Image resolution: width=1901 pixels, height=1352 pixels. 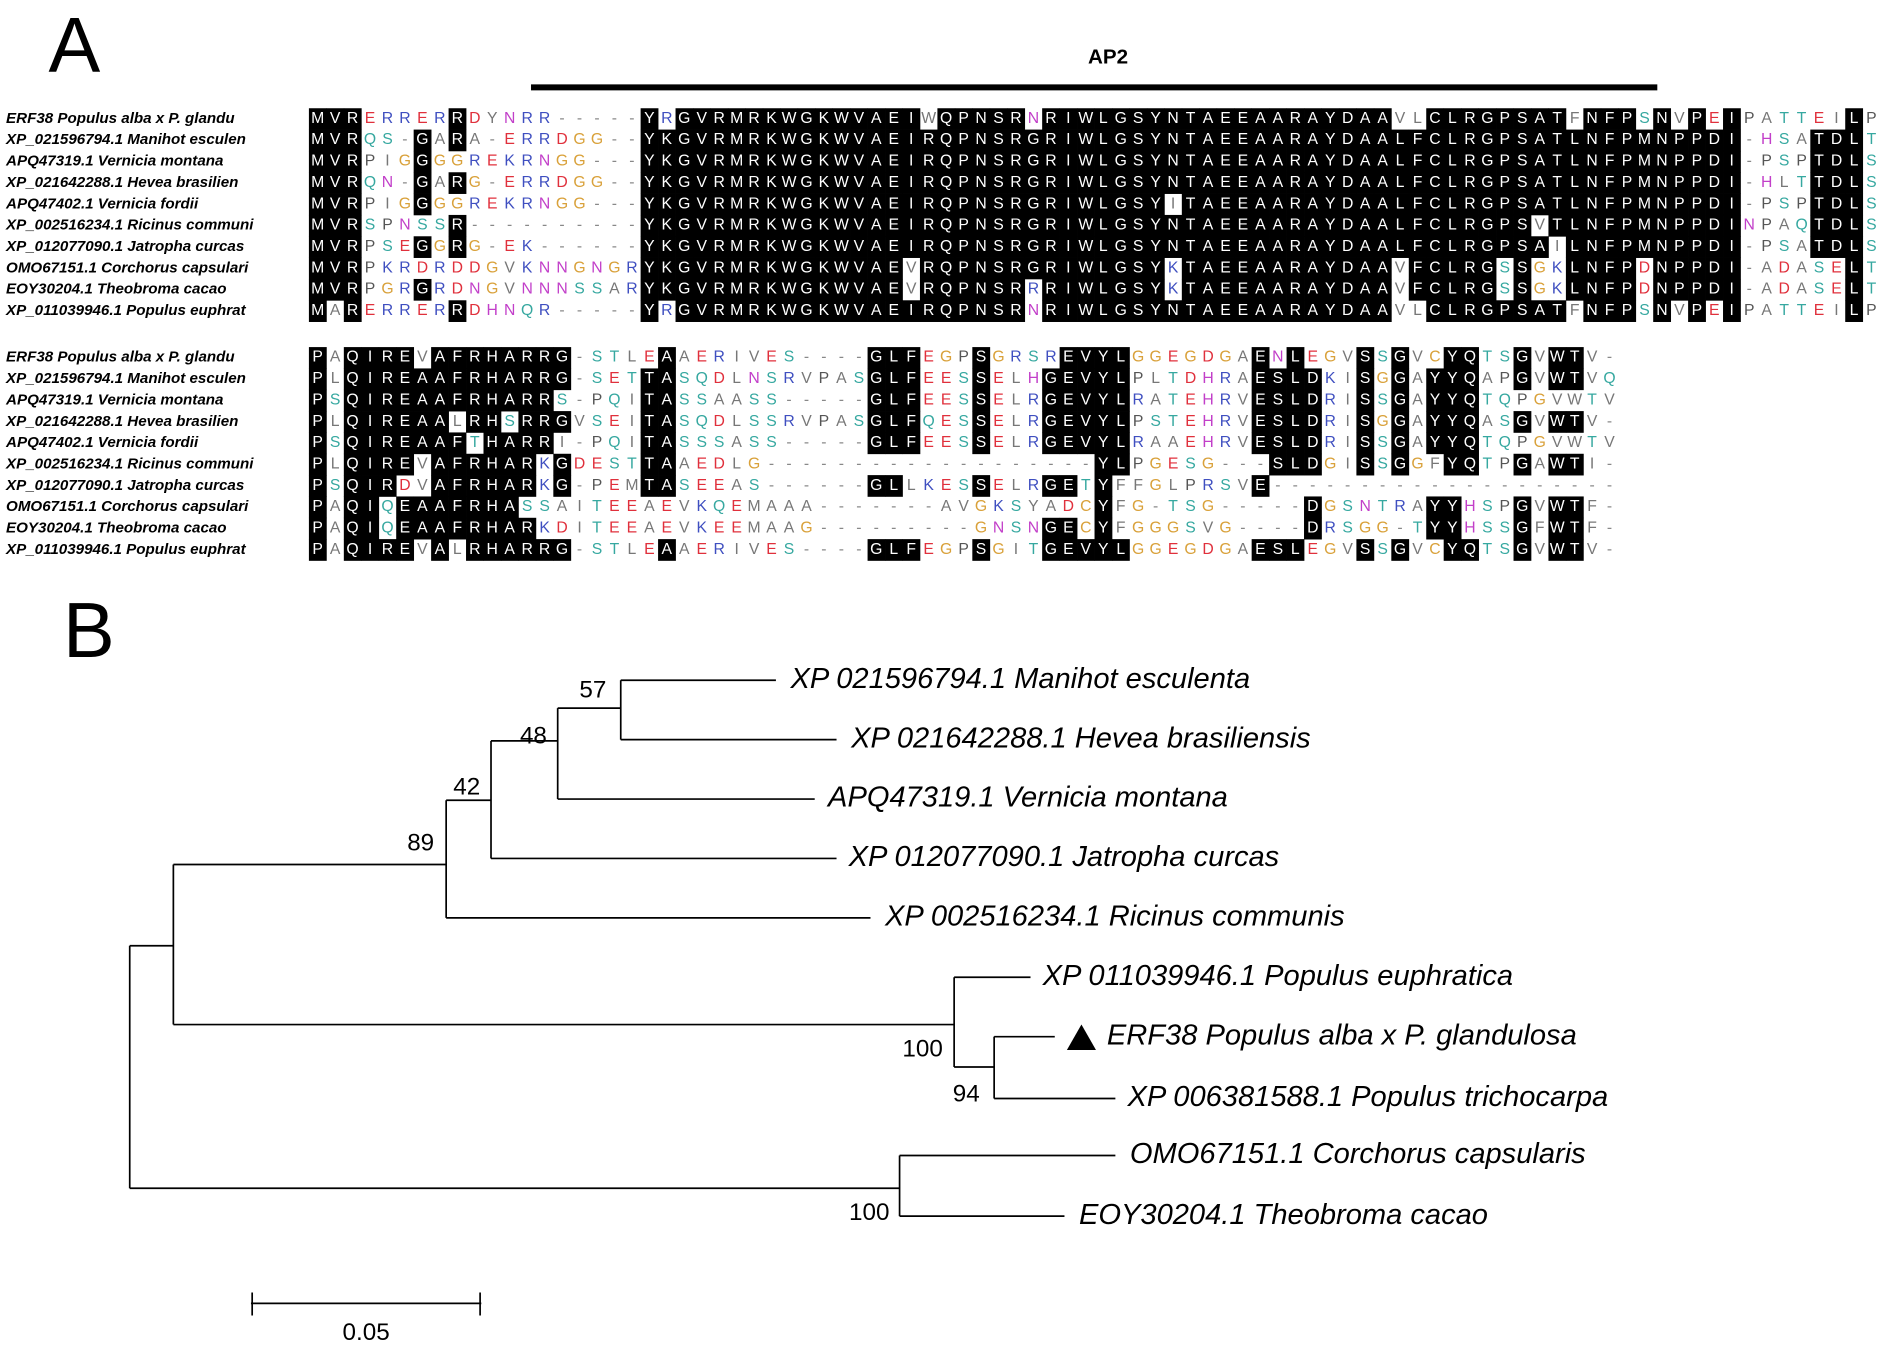 I want to click on bootstrap: 100, so click(x=869, y=1212).